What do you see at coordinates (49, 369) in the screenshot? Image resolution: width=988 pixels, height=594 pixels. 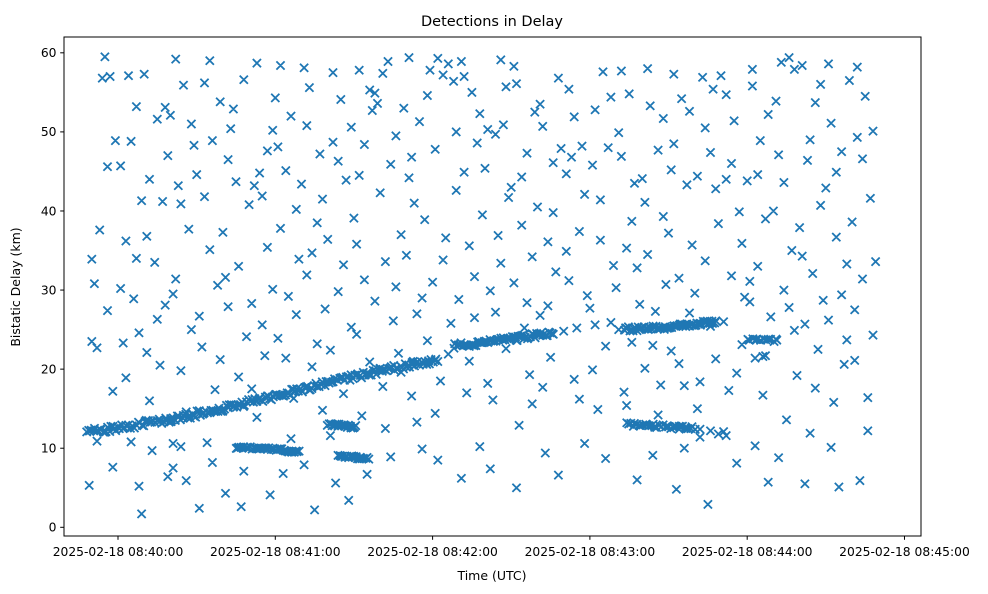 I see `y-tick-label: 20` at bounding box center [49, 369].